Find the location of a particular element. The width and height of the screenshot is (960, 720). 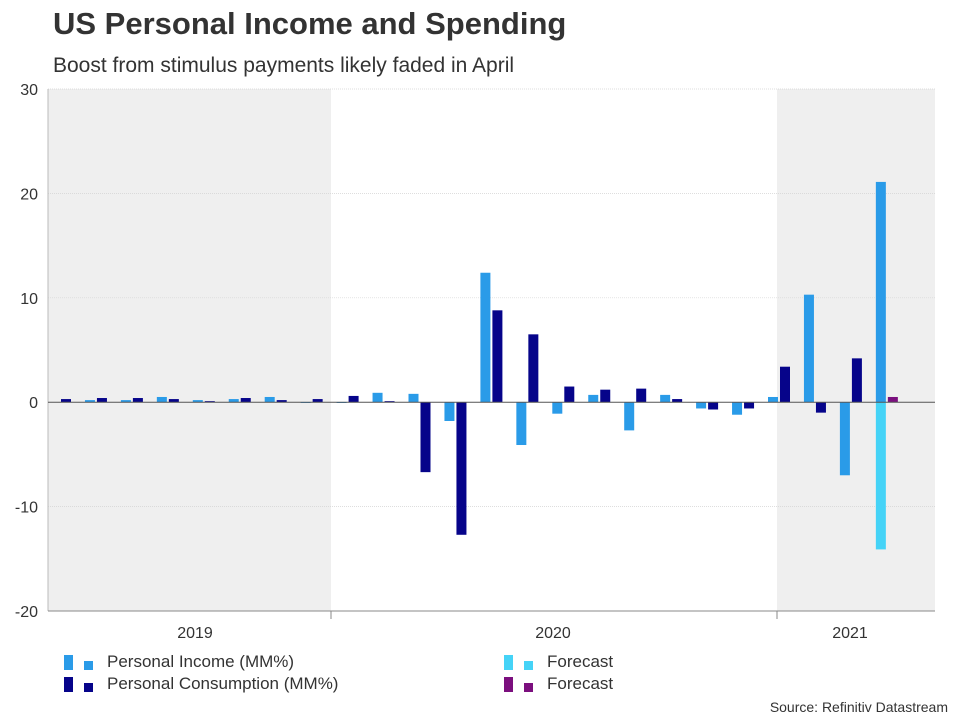

y-tick-label: -10 is located at coordinates (26, 508).